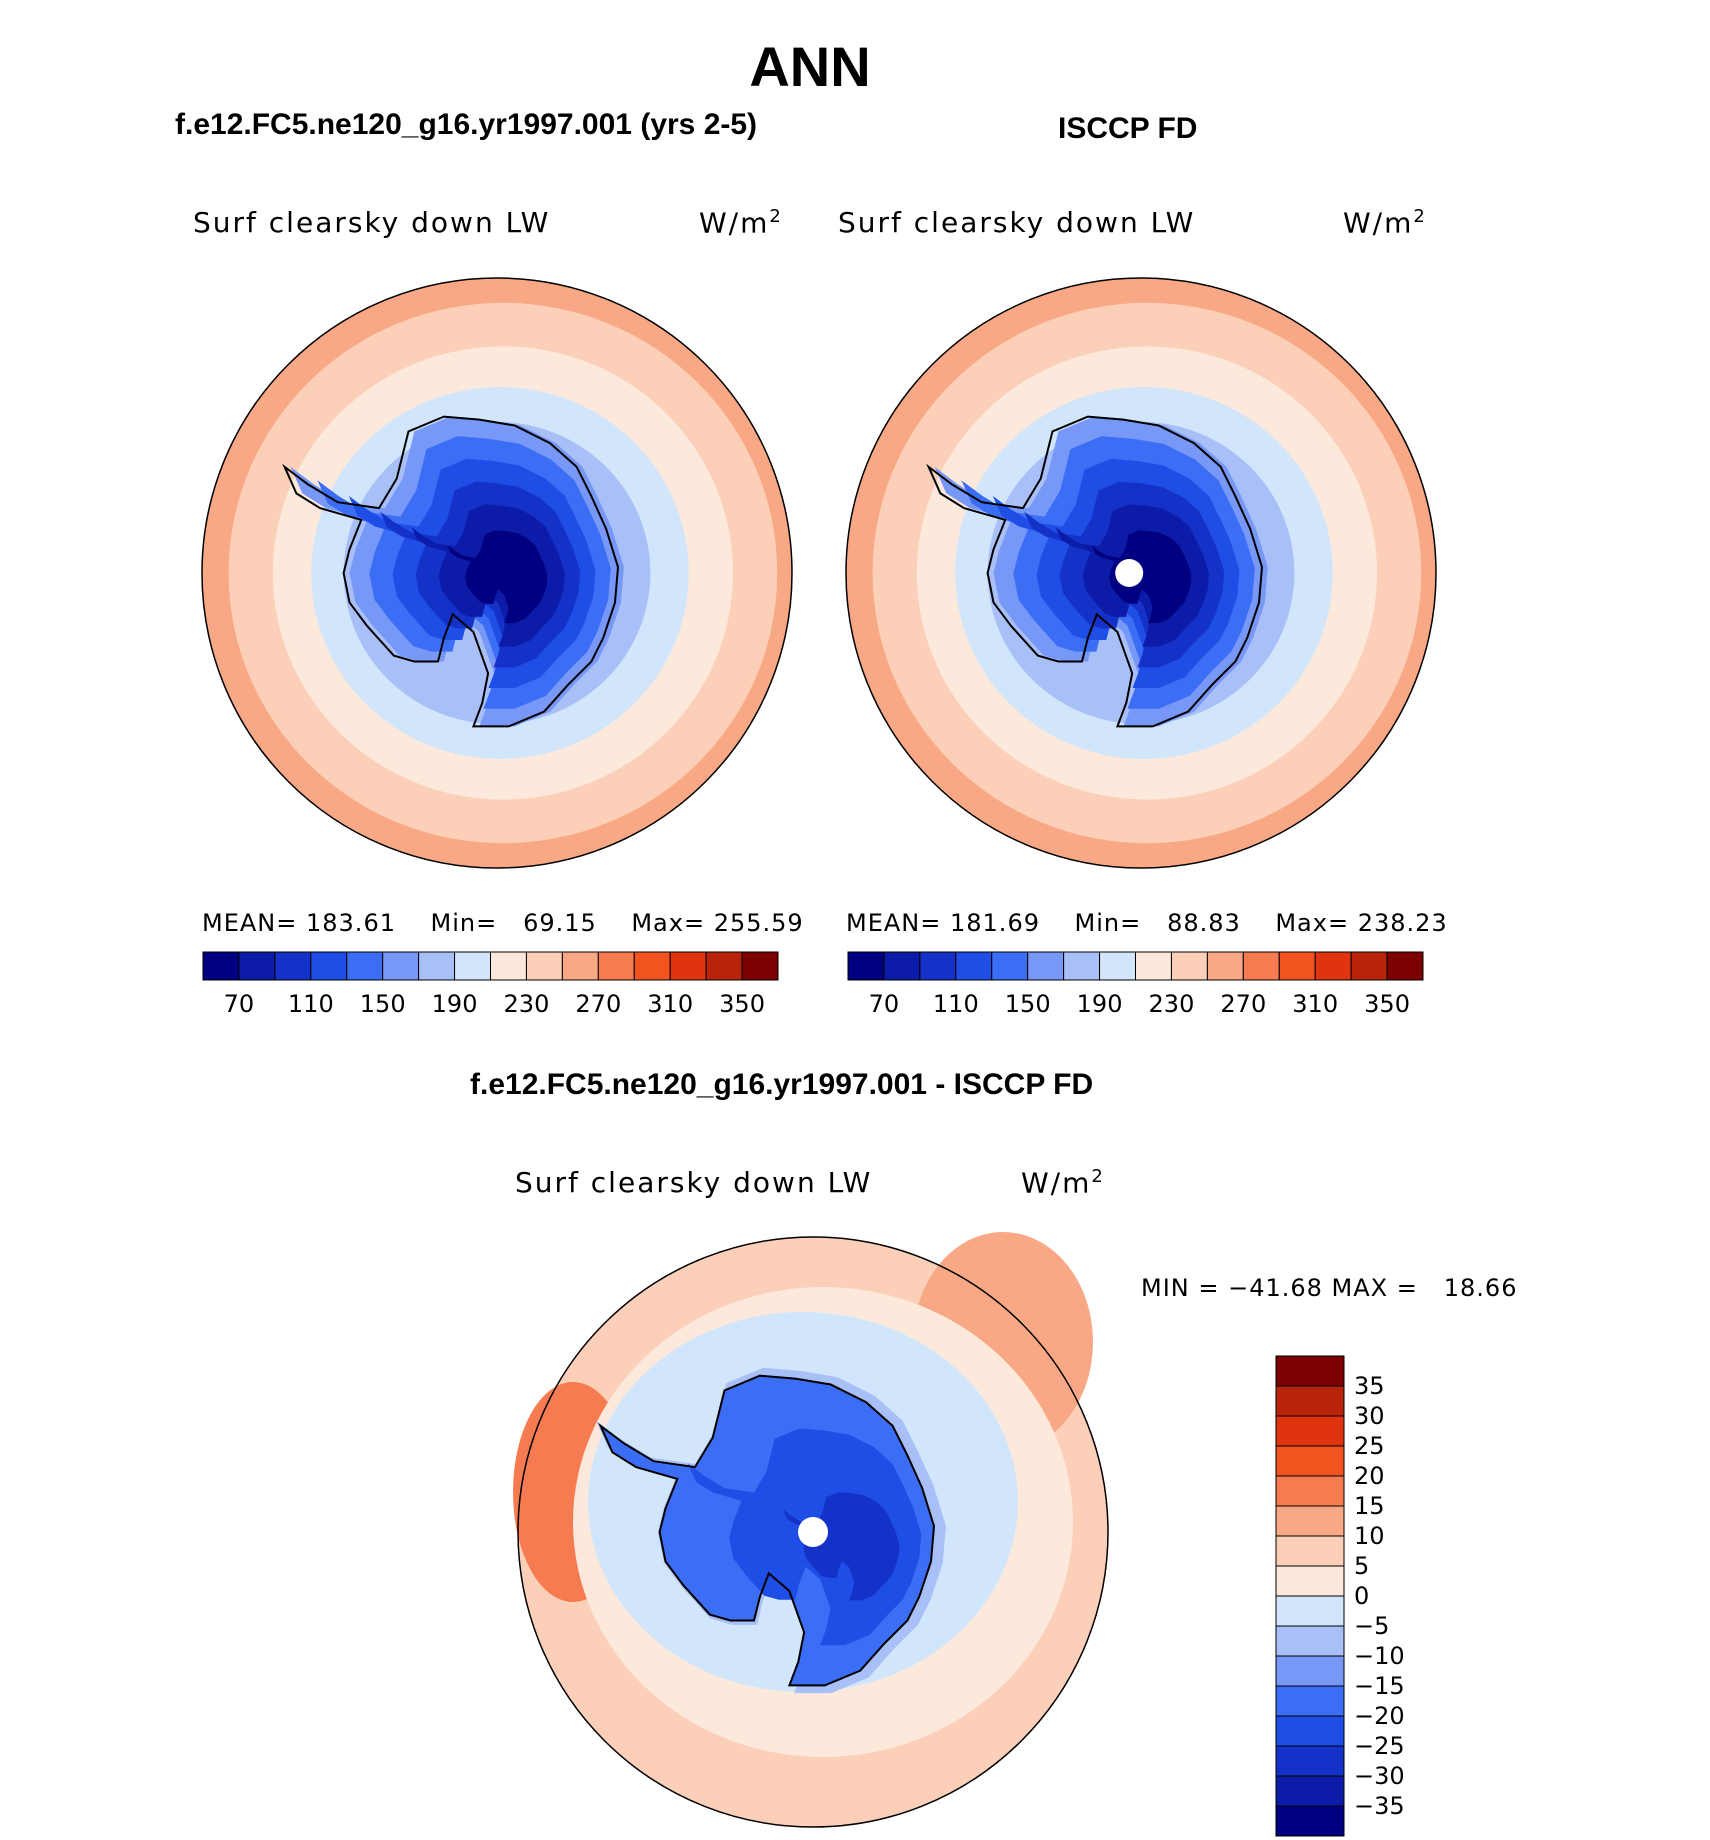 This screenshot has width=1710, height=1840. Describe the element at coordinates (1387, 1004) in the screenshot. I see `obs-colorbar-tick-label: 350` at that location.